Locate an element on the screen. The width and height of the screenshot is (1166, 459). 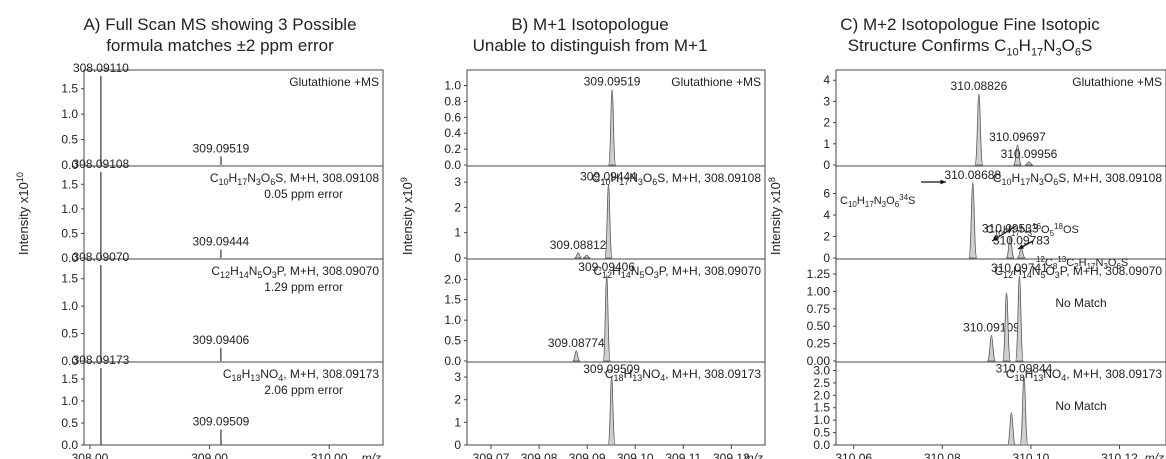
y-tick-label: 0.8 is located at coordinates (452, 101).